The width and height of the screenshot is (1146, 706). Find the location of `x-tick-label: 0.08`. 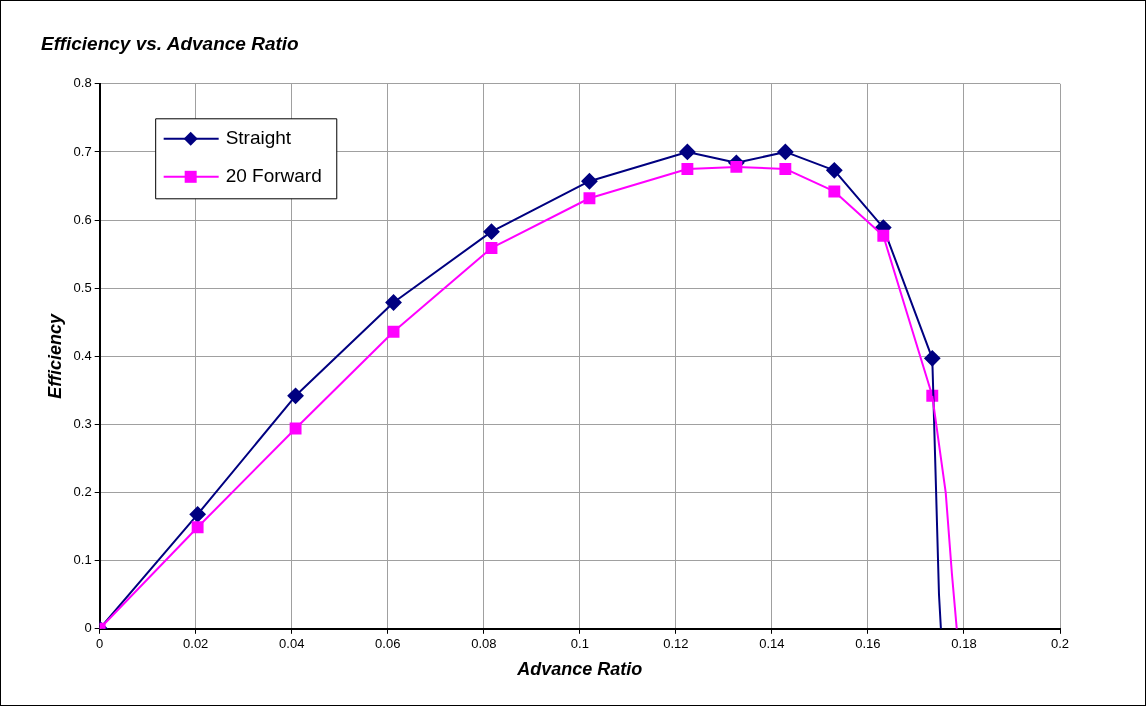

x-tick-label: 0.08 is located at coordinates (484, 644).